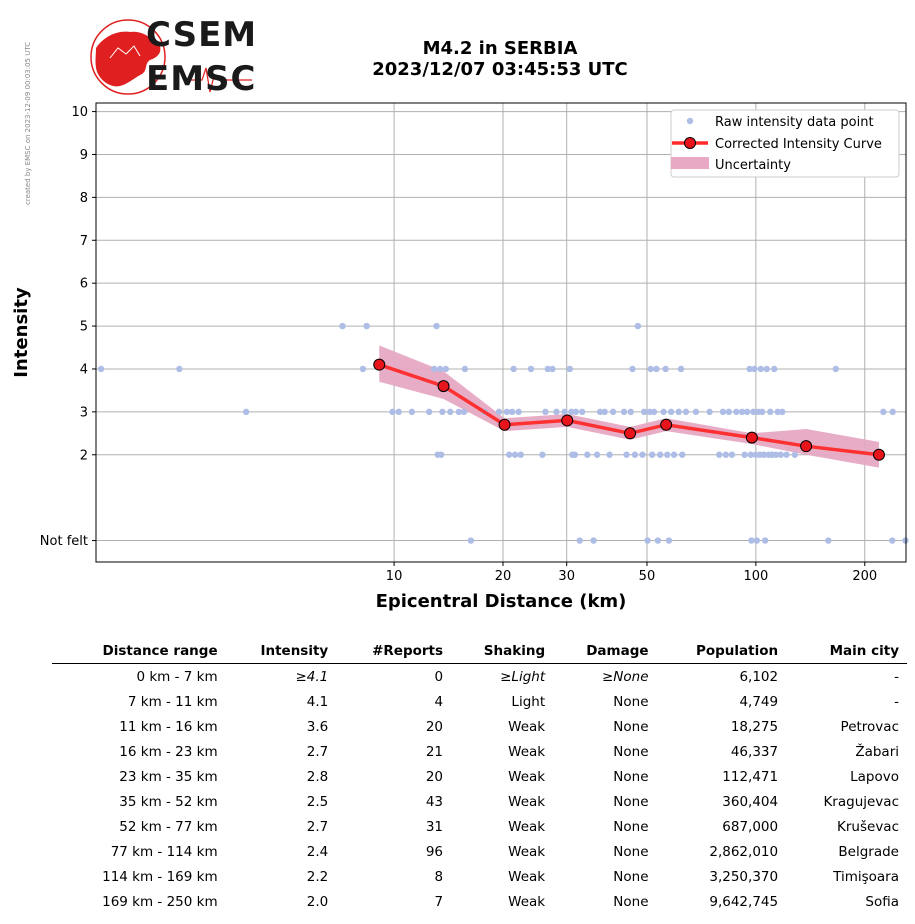  Describe the element at coordinates (317, 751) in the screenshot. I see `cell-intensity: 2.7` at that location.